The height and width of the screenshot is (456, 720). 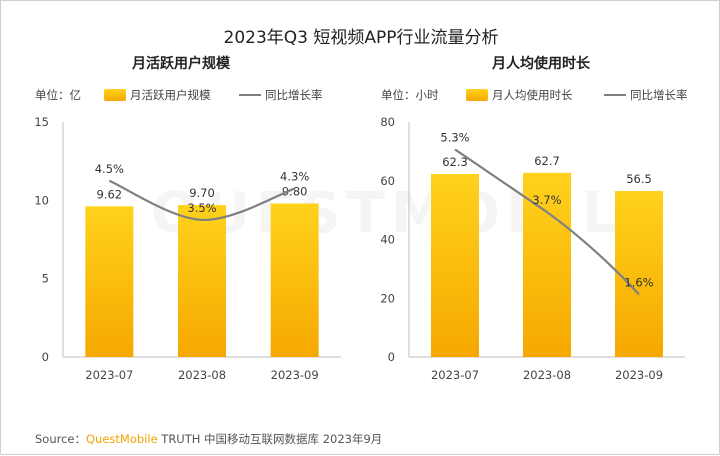 I want to click on growth-rate-label: 3.7%, so click(x=546, y=200).